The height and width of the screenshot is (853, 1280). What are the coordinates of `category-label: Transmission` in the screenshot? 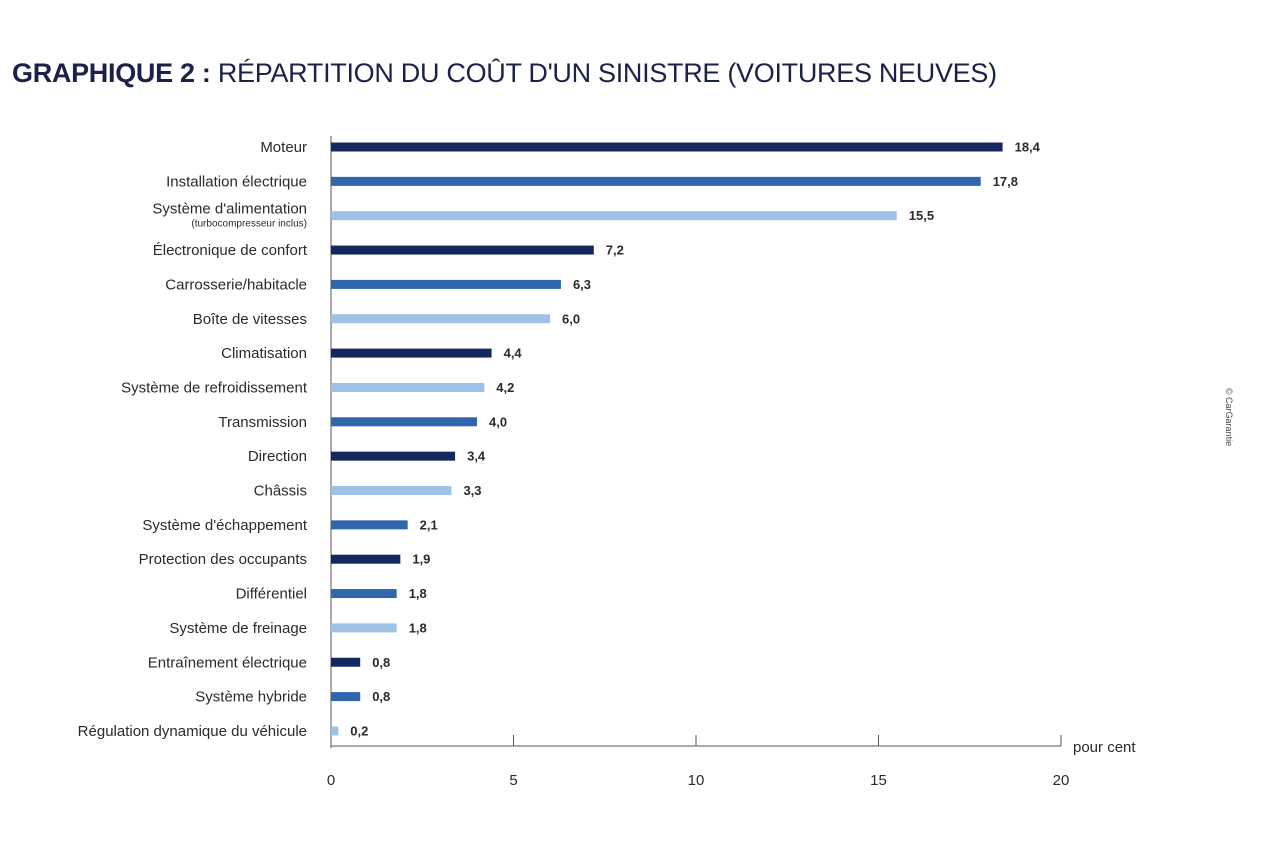 It's located at (262, 422).